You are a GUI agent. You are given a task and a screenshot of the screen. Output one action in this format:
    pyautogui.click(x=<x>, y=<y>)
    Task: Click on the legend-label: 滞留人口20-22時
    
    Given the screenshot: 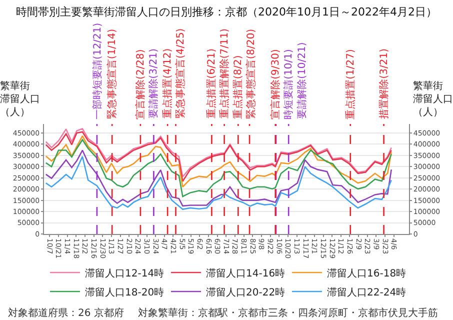 What is the action you would take?
    pyautogui.click(x=246, y=292)
    